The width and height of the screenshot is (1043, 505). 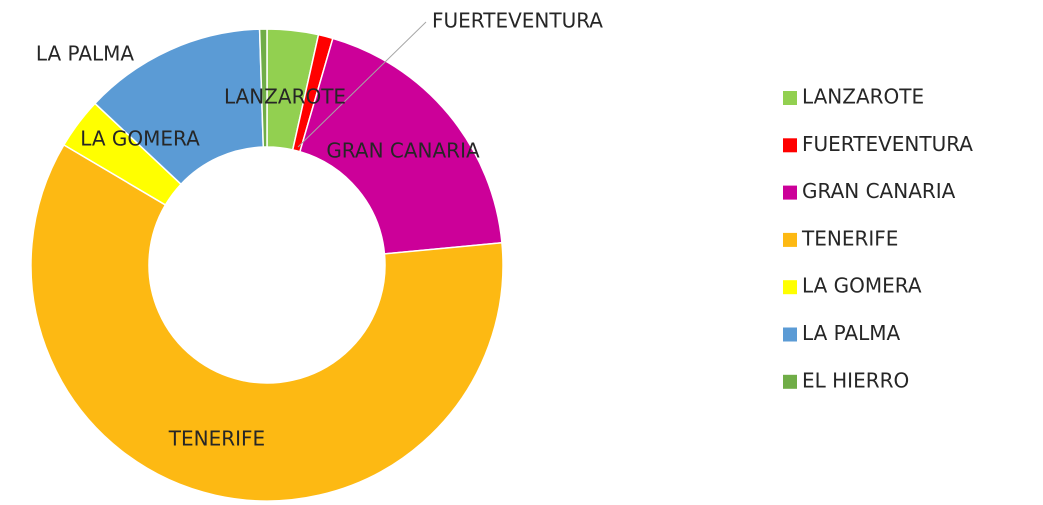 I want to click on legend-label: LA GOMERA, so click(x=862, y=286).